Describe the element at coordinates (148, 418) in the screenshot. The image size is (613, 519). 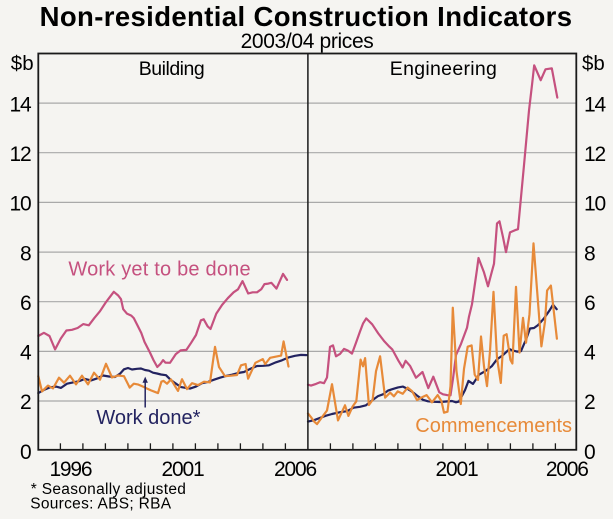
I see `svg-text: Work done*` at that location.